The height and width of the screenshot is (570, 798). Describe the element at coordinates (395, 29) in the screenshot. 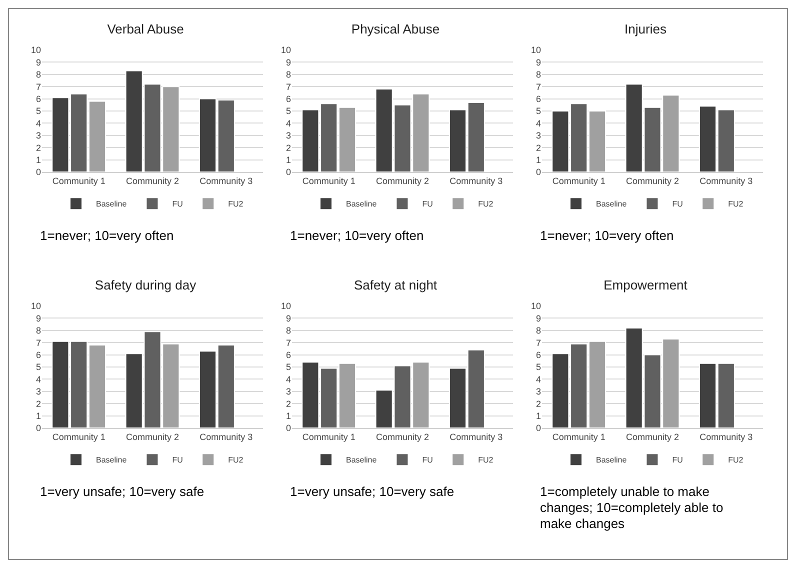

I see `chart-title: Physical Abuse` at that location.